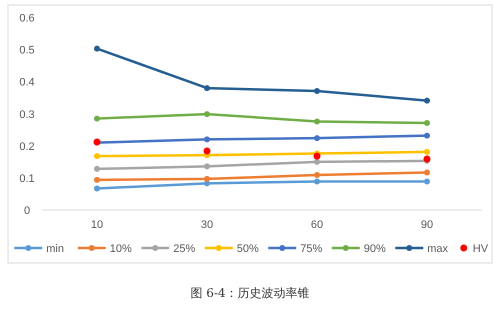 The width and height of the screenshot is (500, 333). I want to click on legend-label: HV, so click(480, 249).